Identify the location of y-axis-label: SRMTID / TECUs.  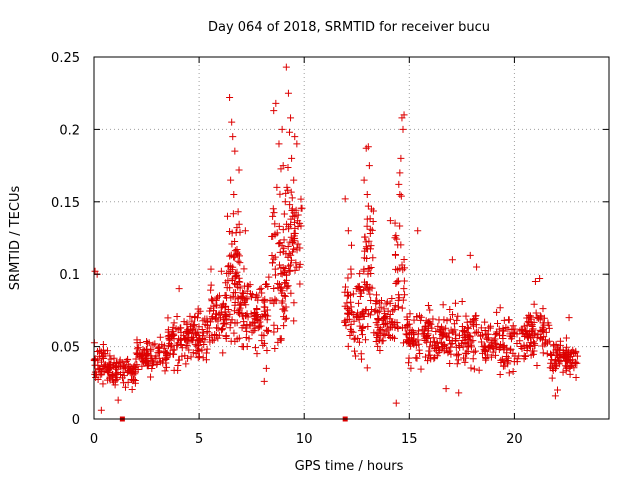
(15, 238).